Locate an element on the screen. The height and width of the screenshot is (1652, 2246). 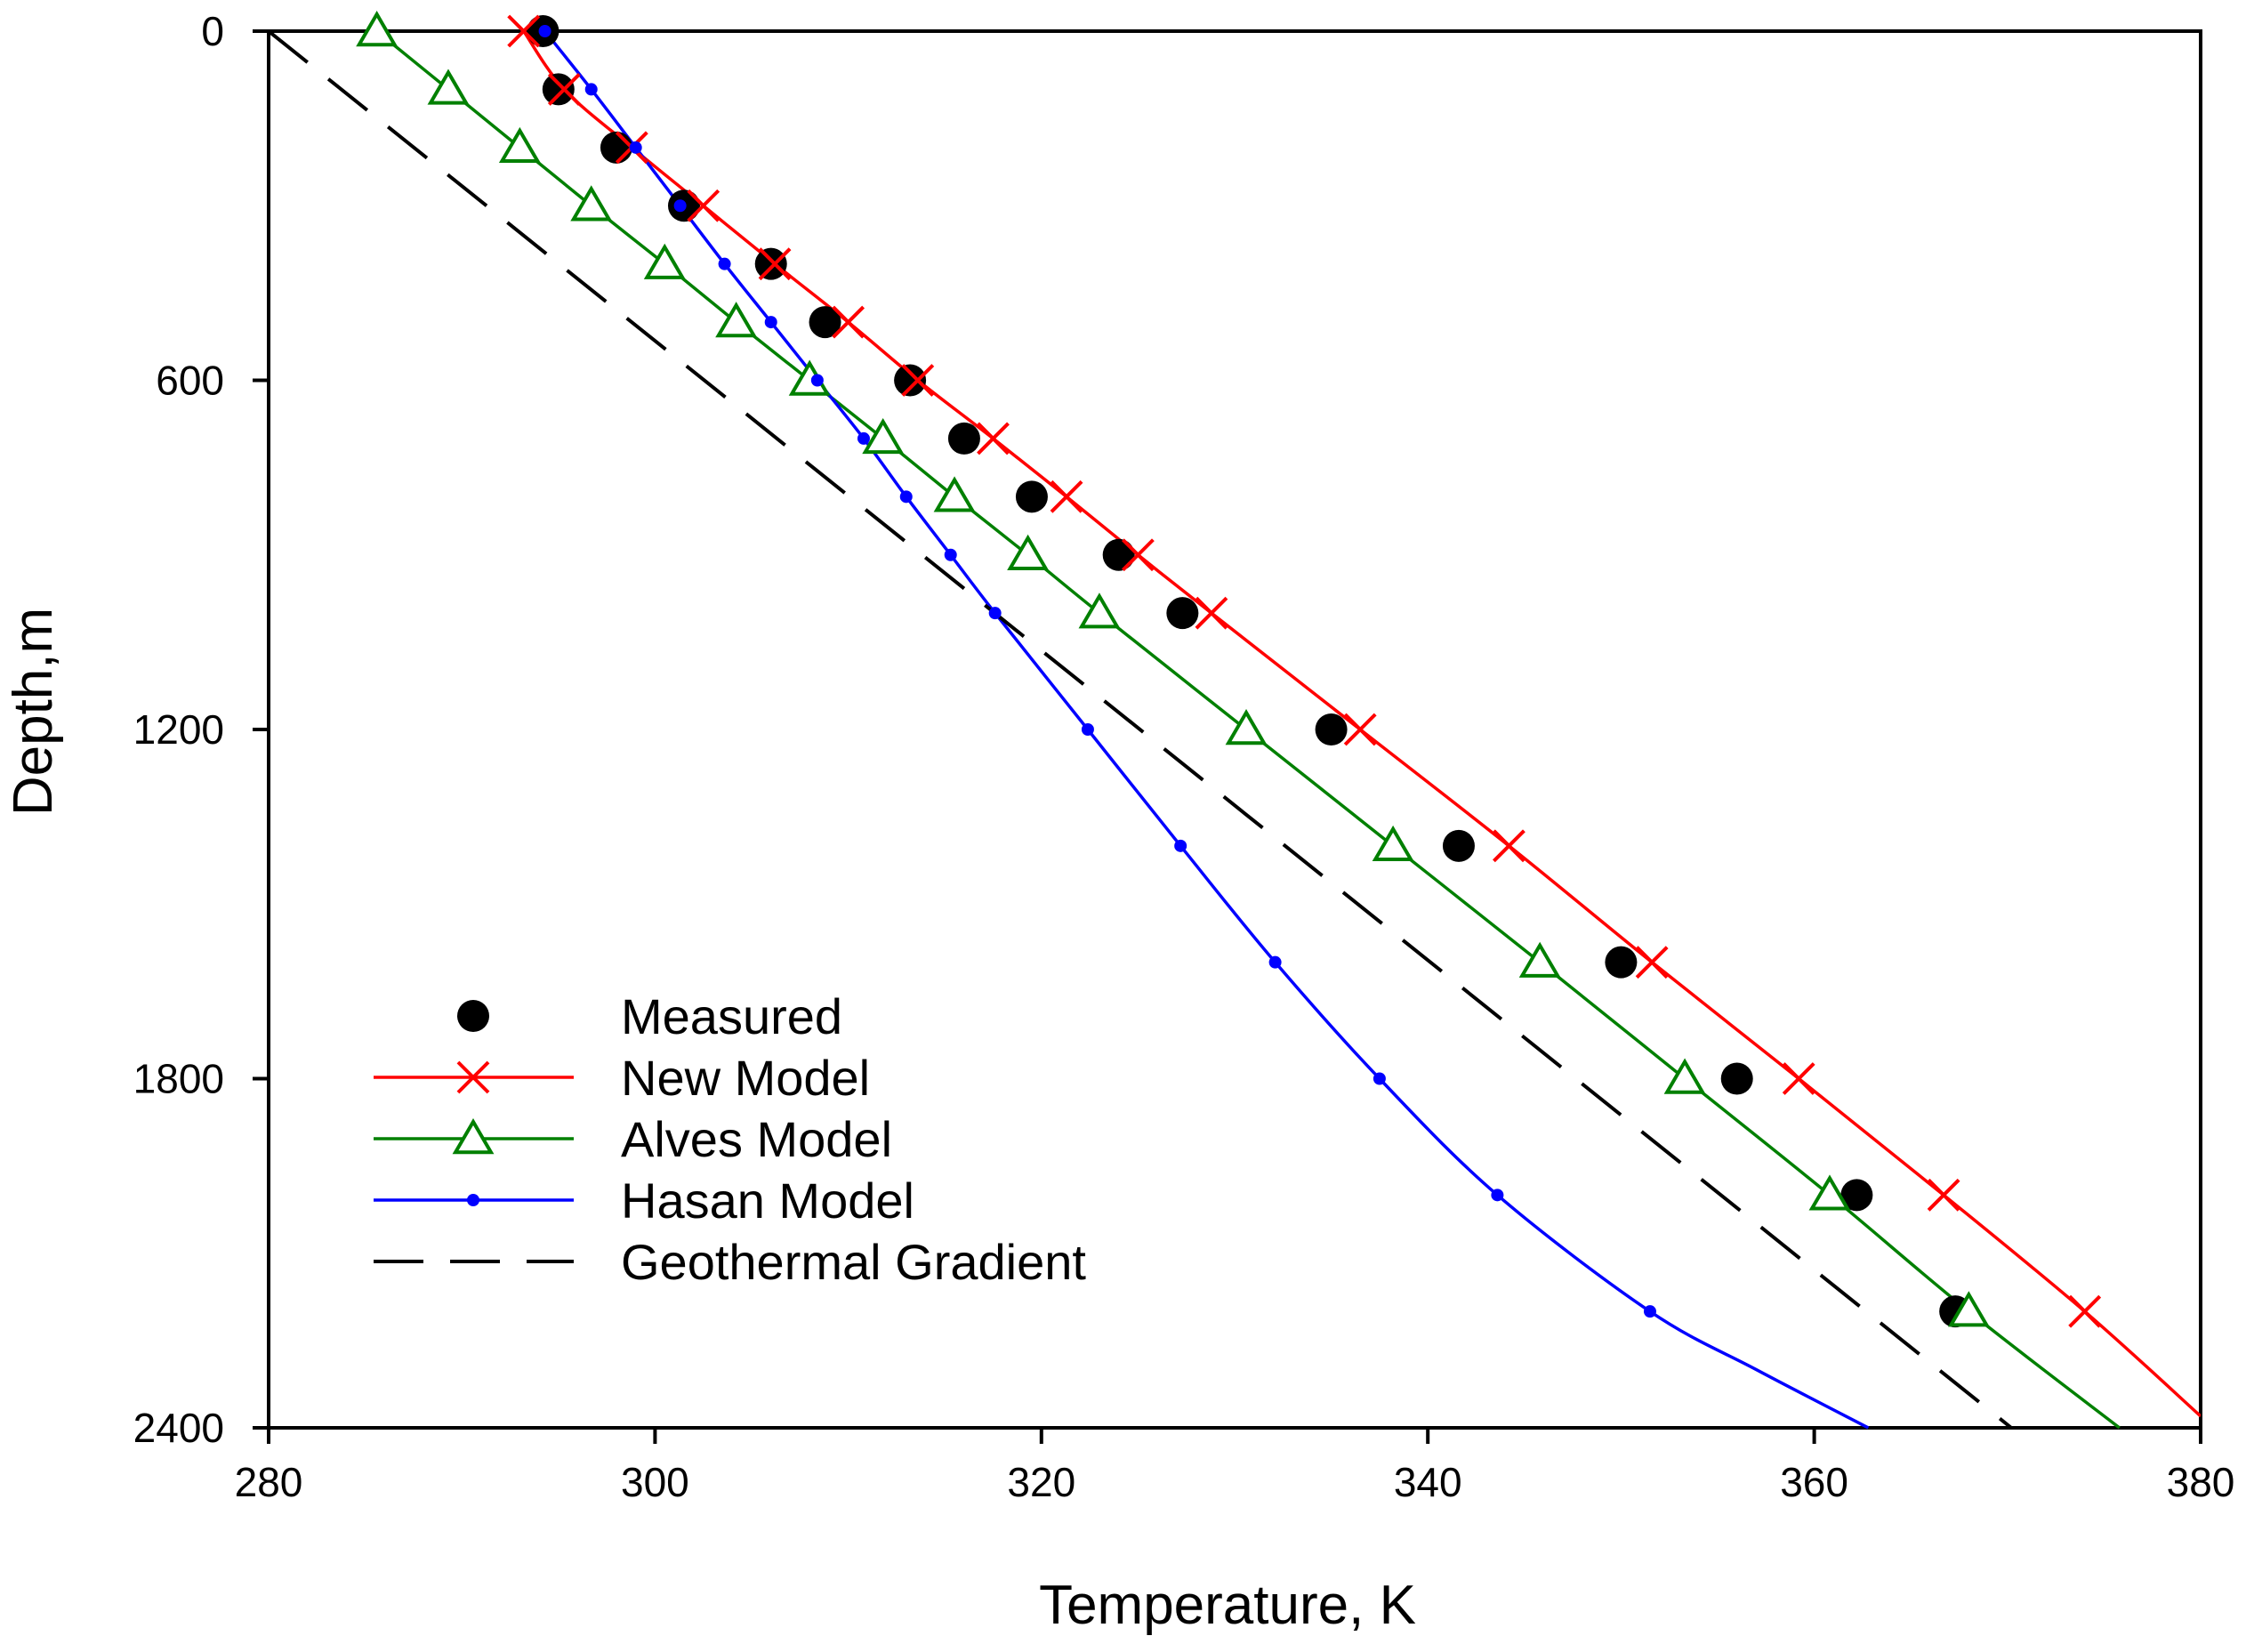
y-tick-label-2400: 2400 is located at coordinates (178, 1428).